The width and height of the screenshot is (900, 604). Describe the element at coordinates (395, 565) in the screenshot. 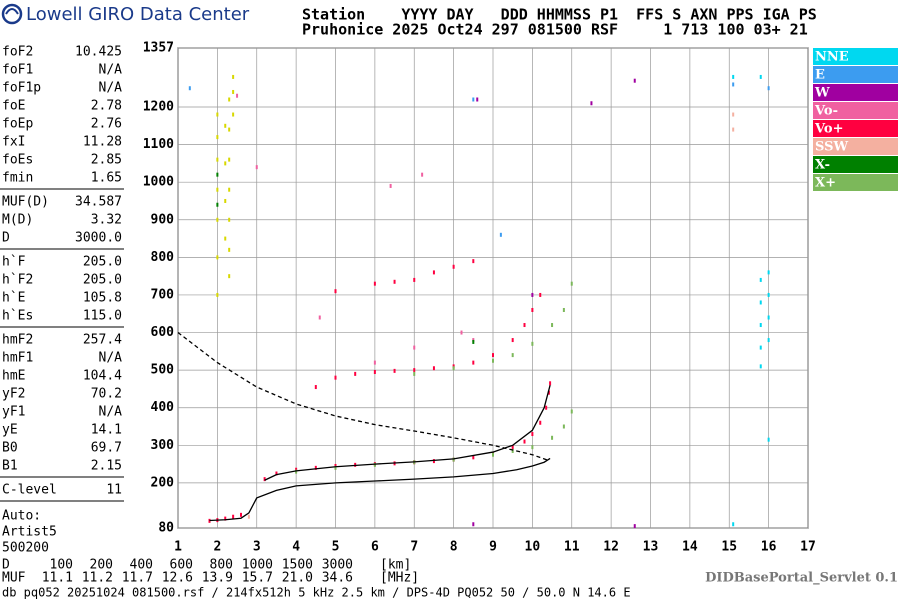

I see `d_scale-unit: [km]` at that location.